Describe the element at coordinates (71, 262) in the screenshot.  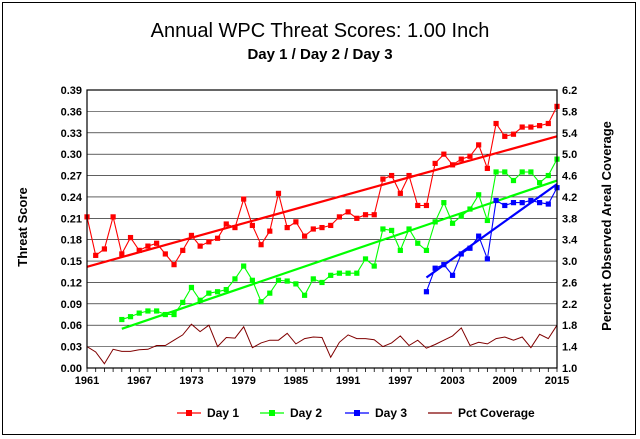
I see `y-tick-label: 0.15` at that location.